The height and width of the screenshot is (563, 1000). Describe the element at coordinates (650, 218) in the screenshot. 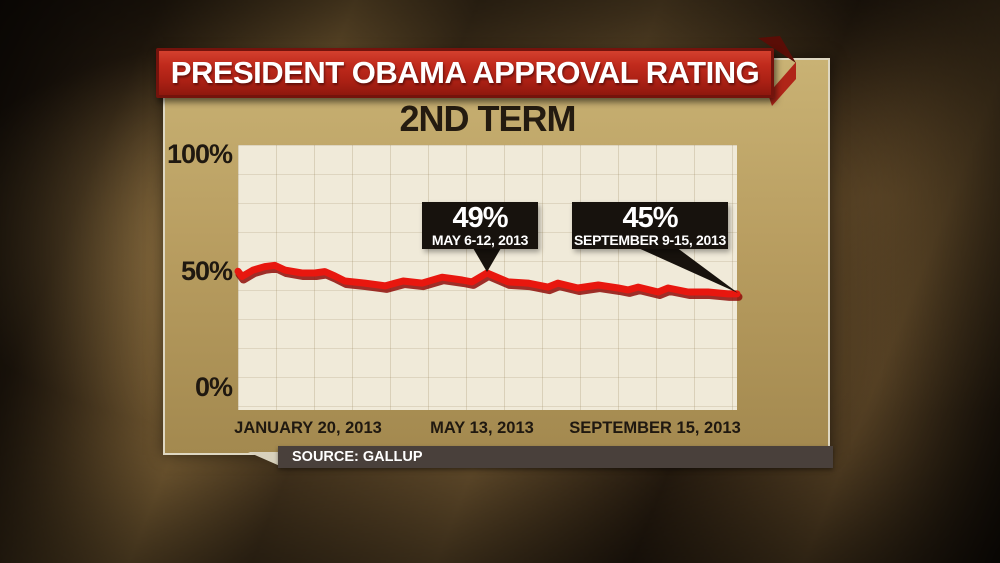

I see `callout-45-value: 45%` at that location.